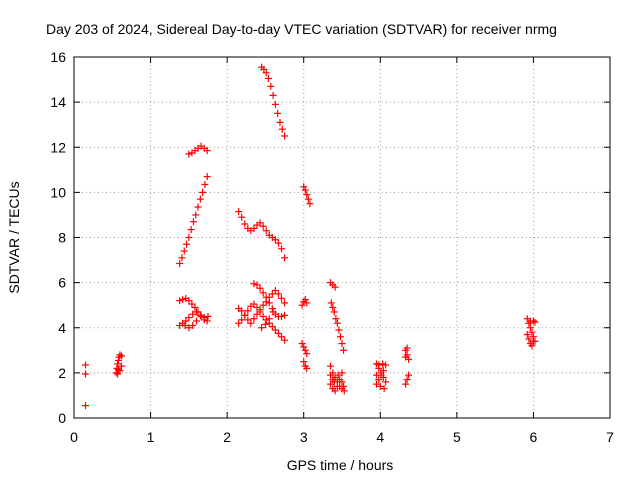  What do you see at coordinates (62, 238) in the screenshot?
I see `y-tick-label: 8` at bounding box center [62, 238].